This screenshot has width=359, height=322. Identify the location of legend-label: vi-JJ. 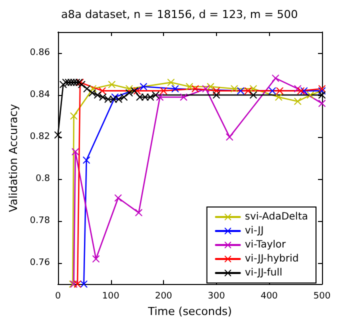
(254, 231).